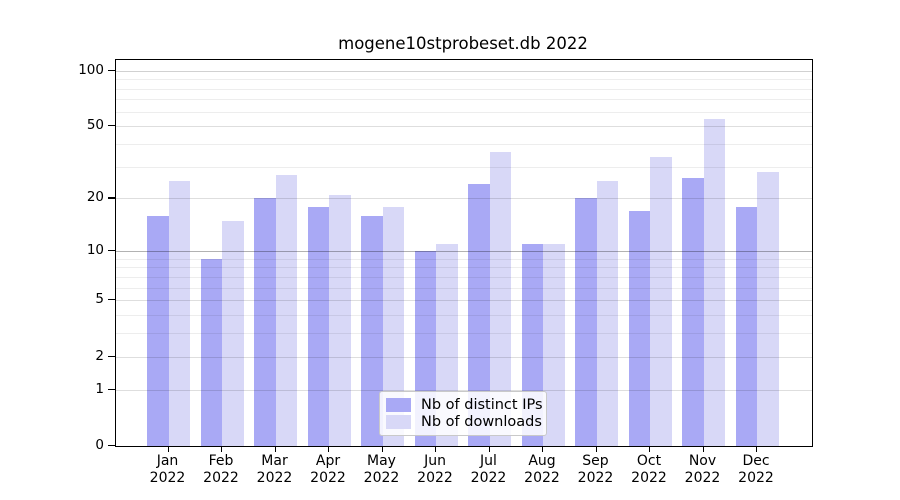  Describe the element at coordinates (482, 404) in the screenshot. I see `legend-label-distinct-ips: Nb of distinct IPs` at that location.